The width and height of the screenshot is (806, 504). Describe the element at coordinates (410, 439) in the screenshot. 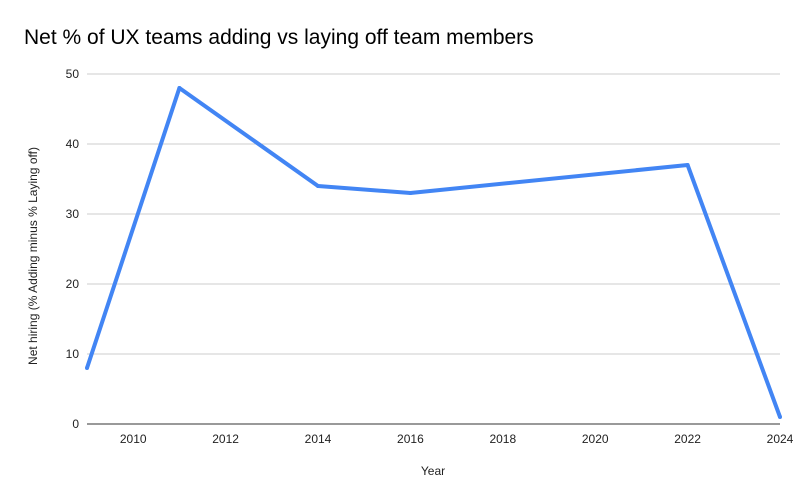

I see `x-tick-label: 2016` at that location.